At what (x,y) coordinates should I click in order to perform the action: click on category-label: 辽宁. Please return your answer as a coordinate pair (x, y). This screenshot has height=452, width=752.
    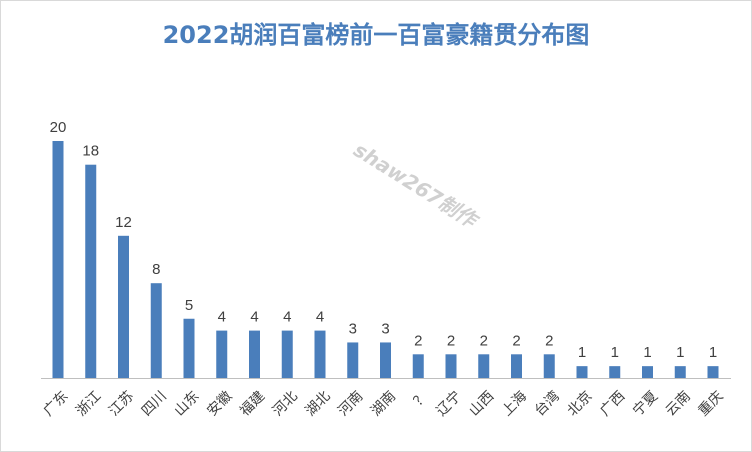
    Looking at the image, I should click on (449, 404).